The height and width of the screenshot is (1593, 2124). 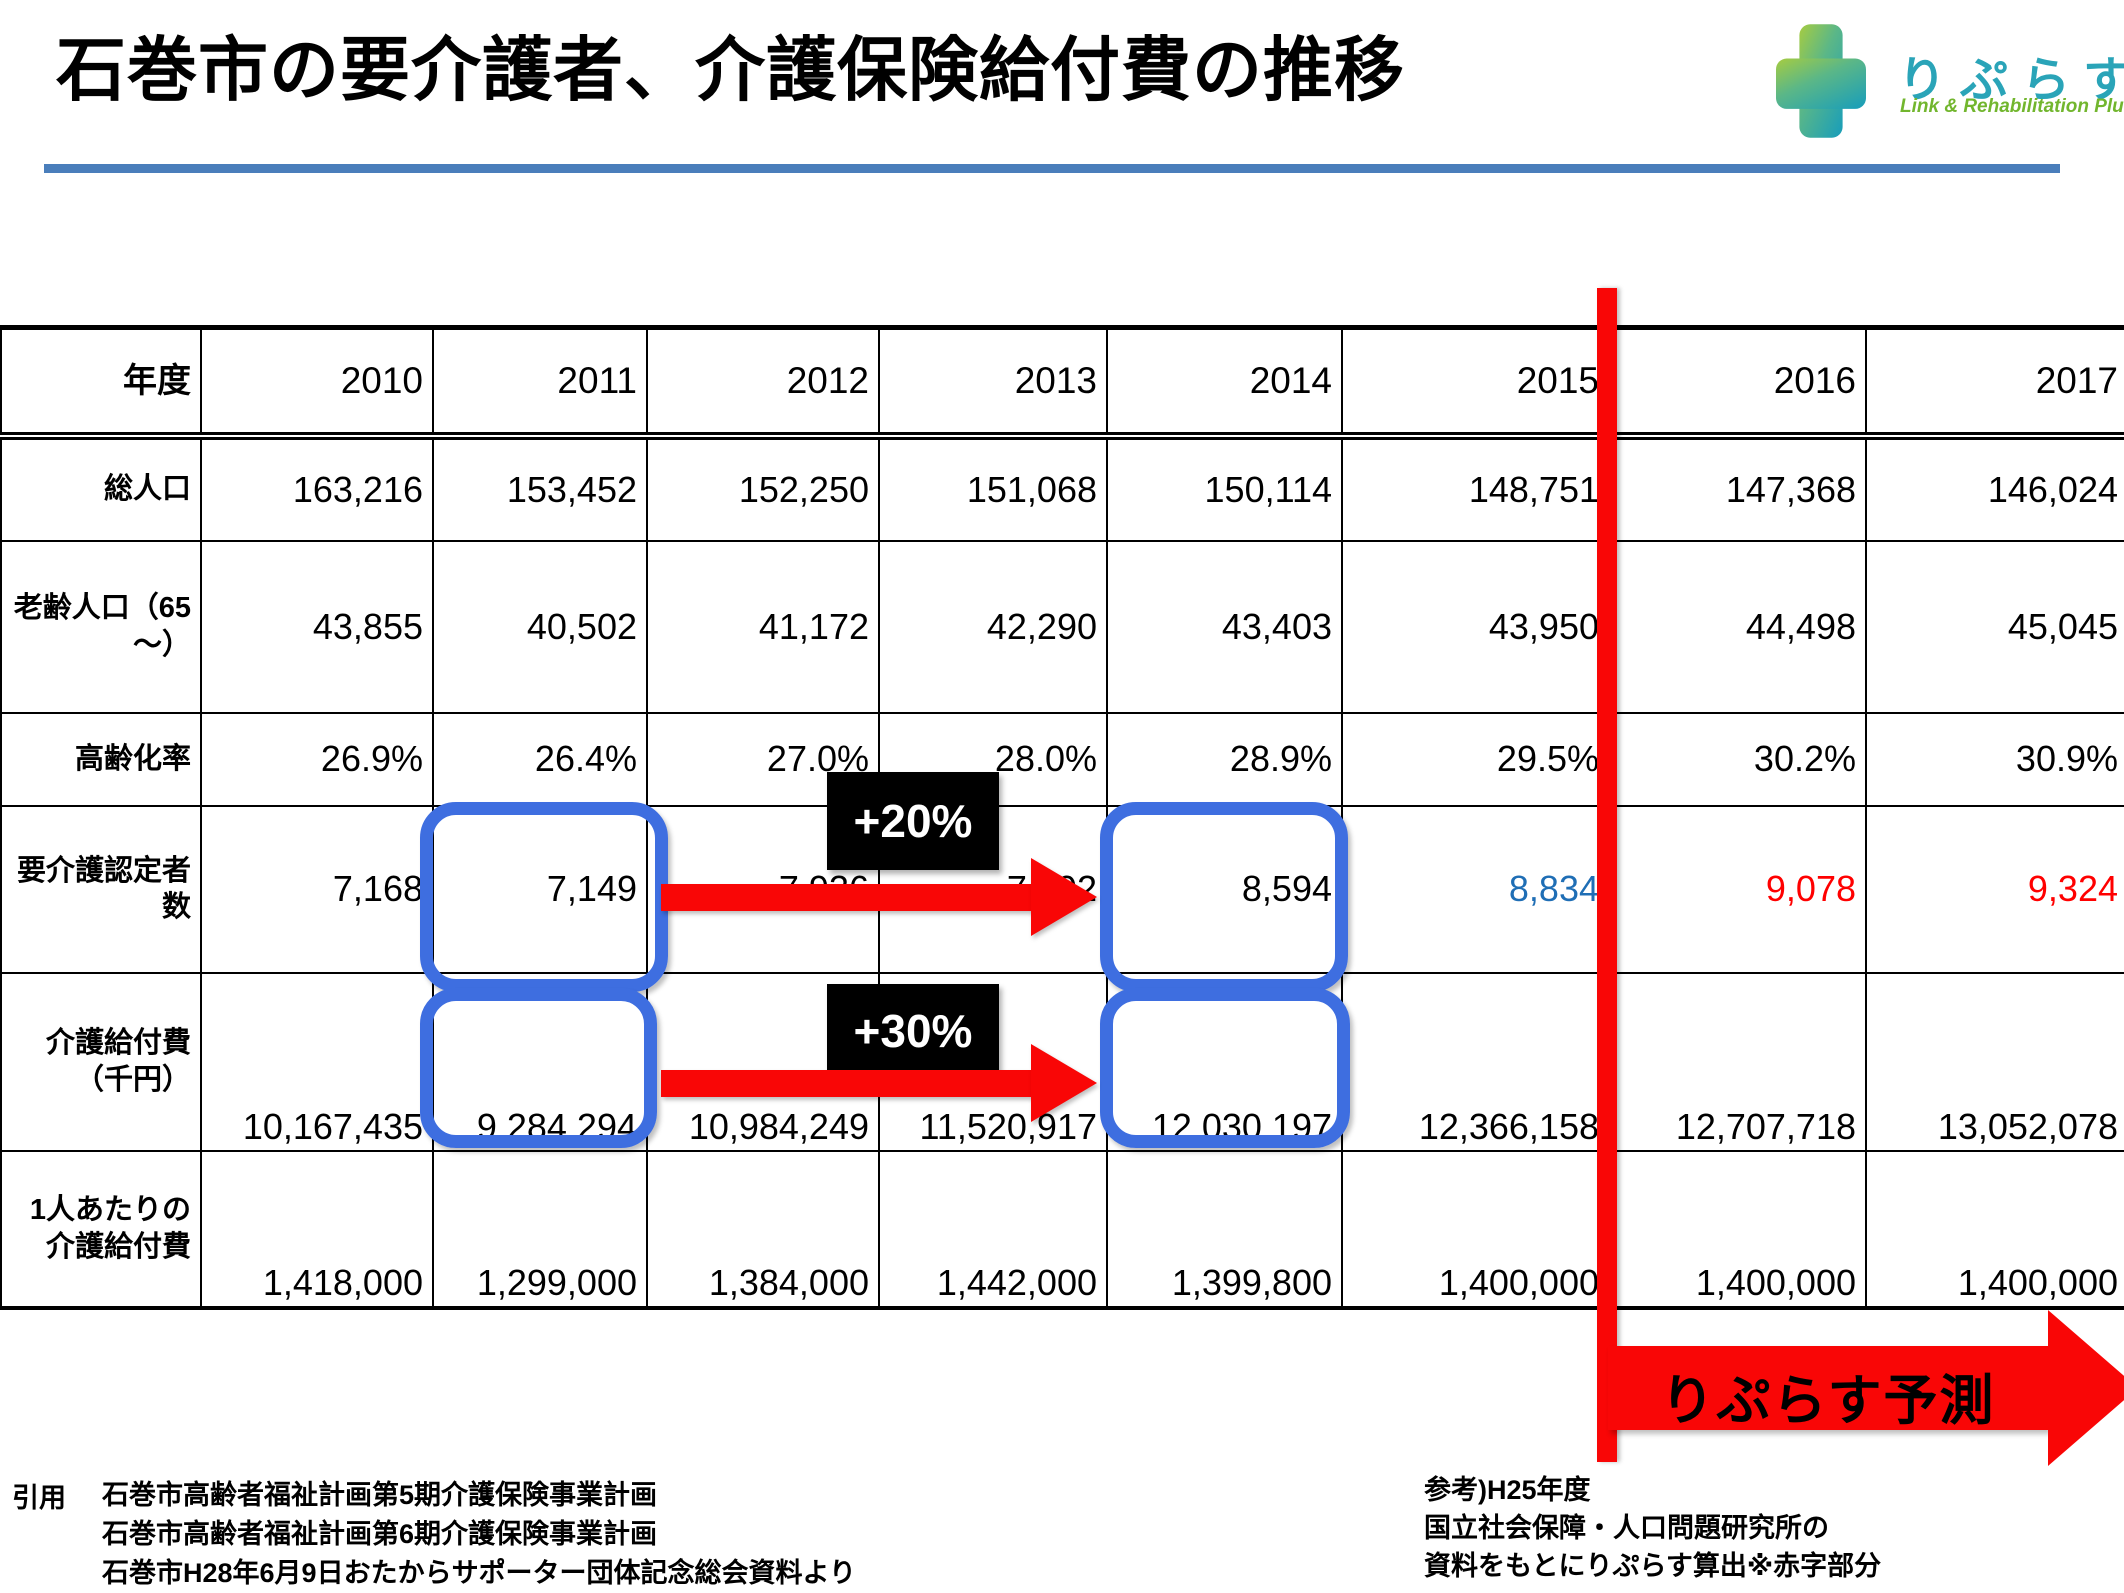 What do you see at coordinates (993, 383) in the screenshot?
I see `year-column-header: 2013` at bounding box center [993, 383].